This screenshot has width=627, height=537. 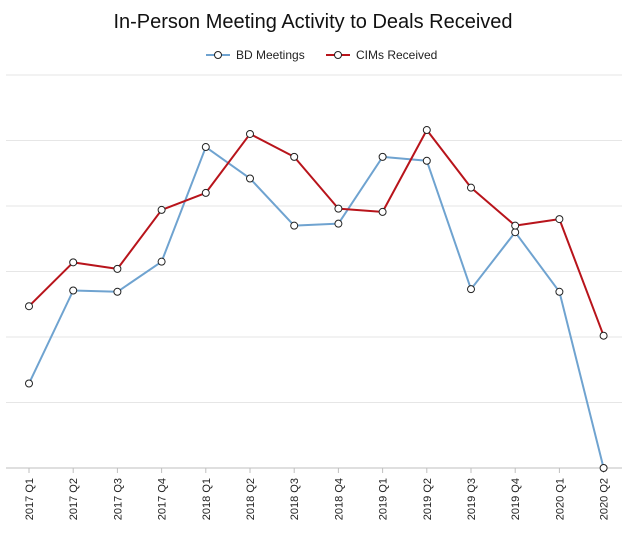 I want to click on x-tick-label: 2017 Q4, so click(x=163, y=499).